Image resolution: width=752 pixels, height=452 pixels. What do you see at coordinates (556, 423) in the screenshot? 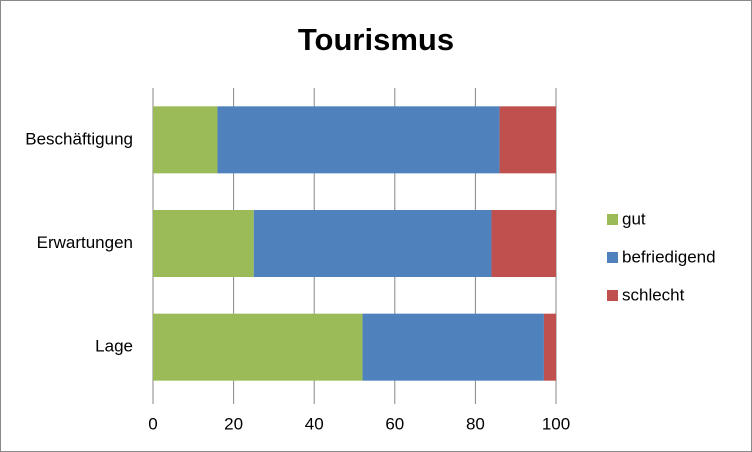
I see `x-tick-label: 100` at bounding box center [556, 423].